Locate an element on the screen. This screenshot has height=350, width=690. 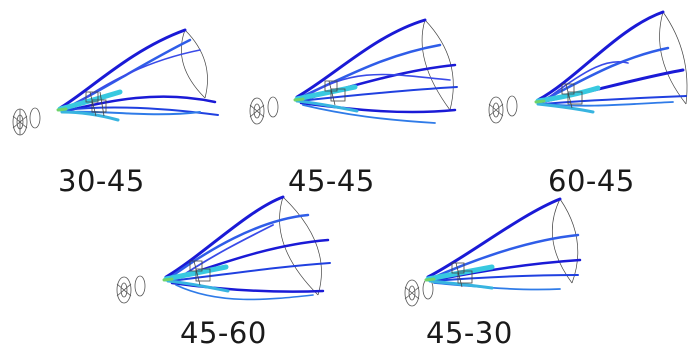
panel-label: 30-45 is located at coordinates (101, 181).